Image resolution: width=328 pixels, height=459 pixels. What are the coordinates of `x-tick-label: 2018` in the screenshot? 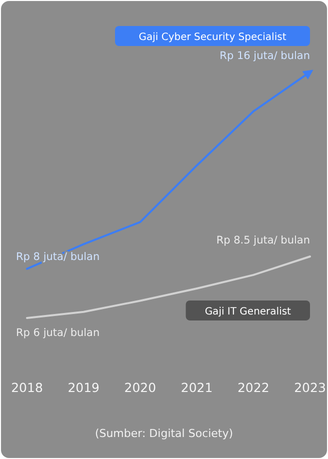 It's located at (27, 387).